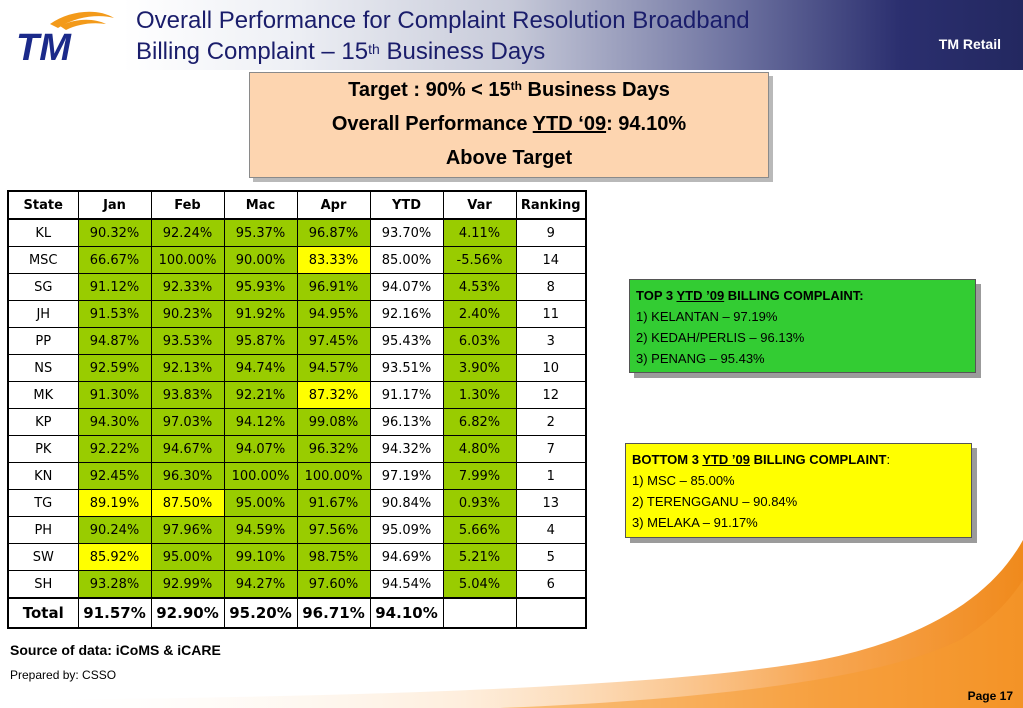 The height and width of the screenshot is (708, 1023). I want to click on cell-mac: 95.00%, so click(260, 503).